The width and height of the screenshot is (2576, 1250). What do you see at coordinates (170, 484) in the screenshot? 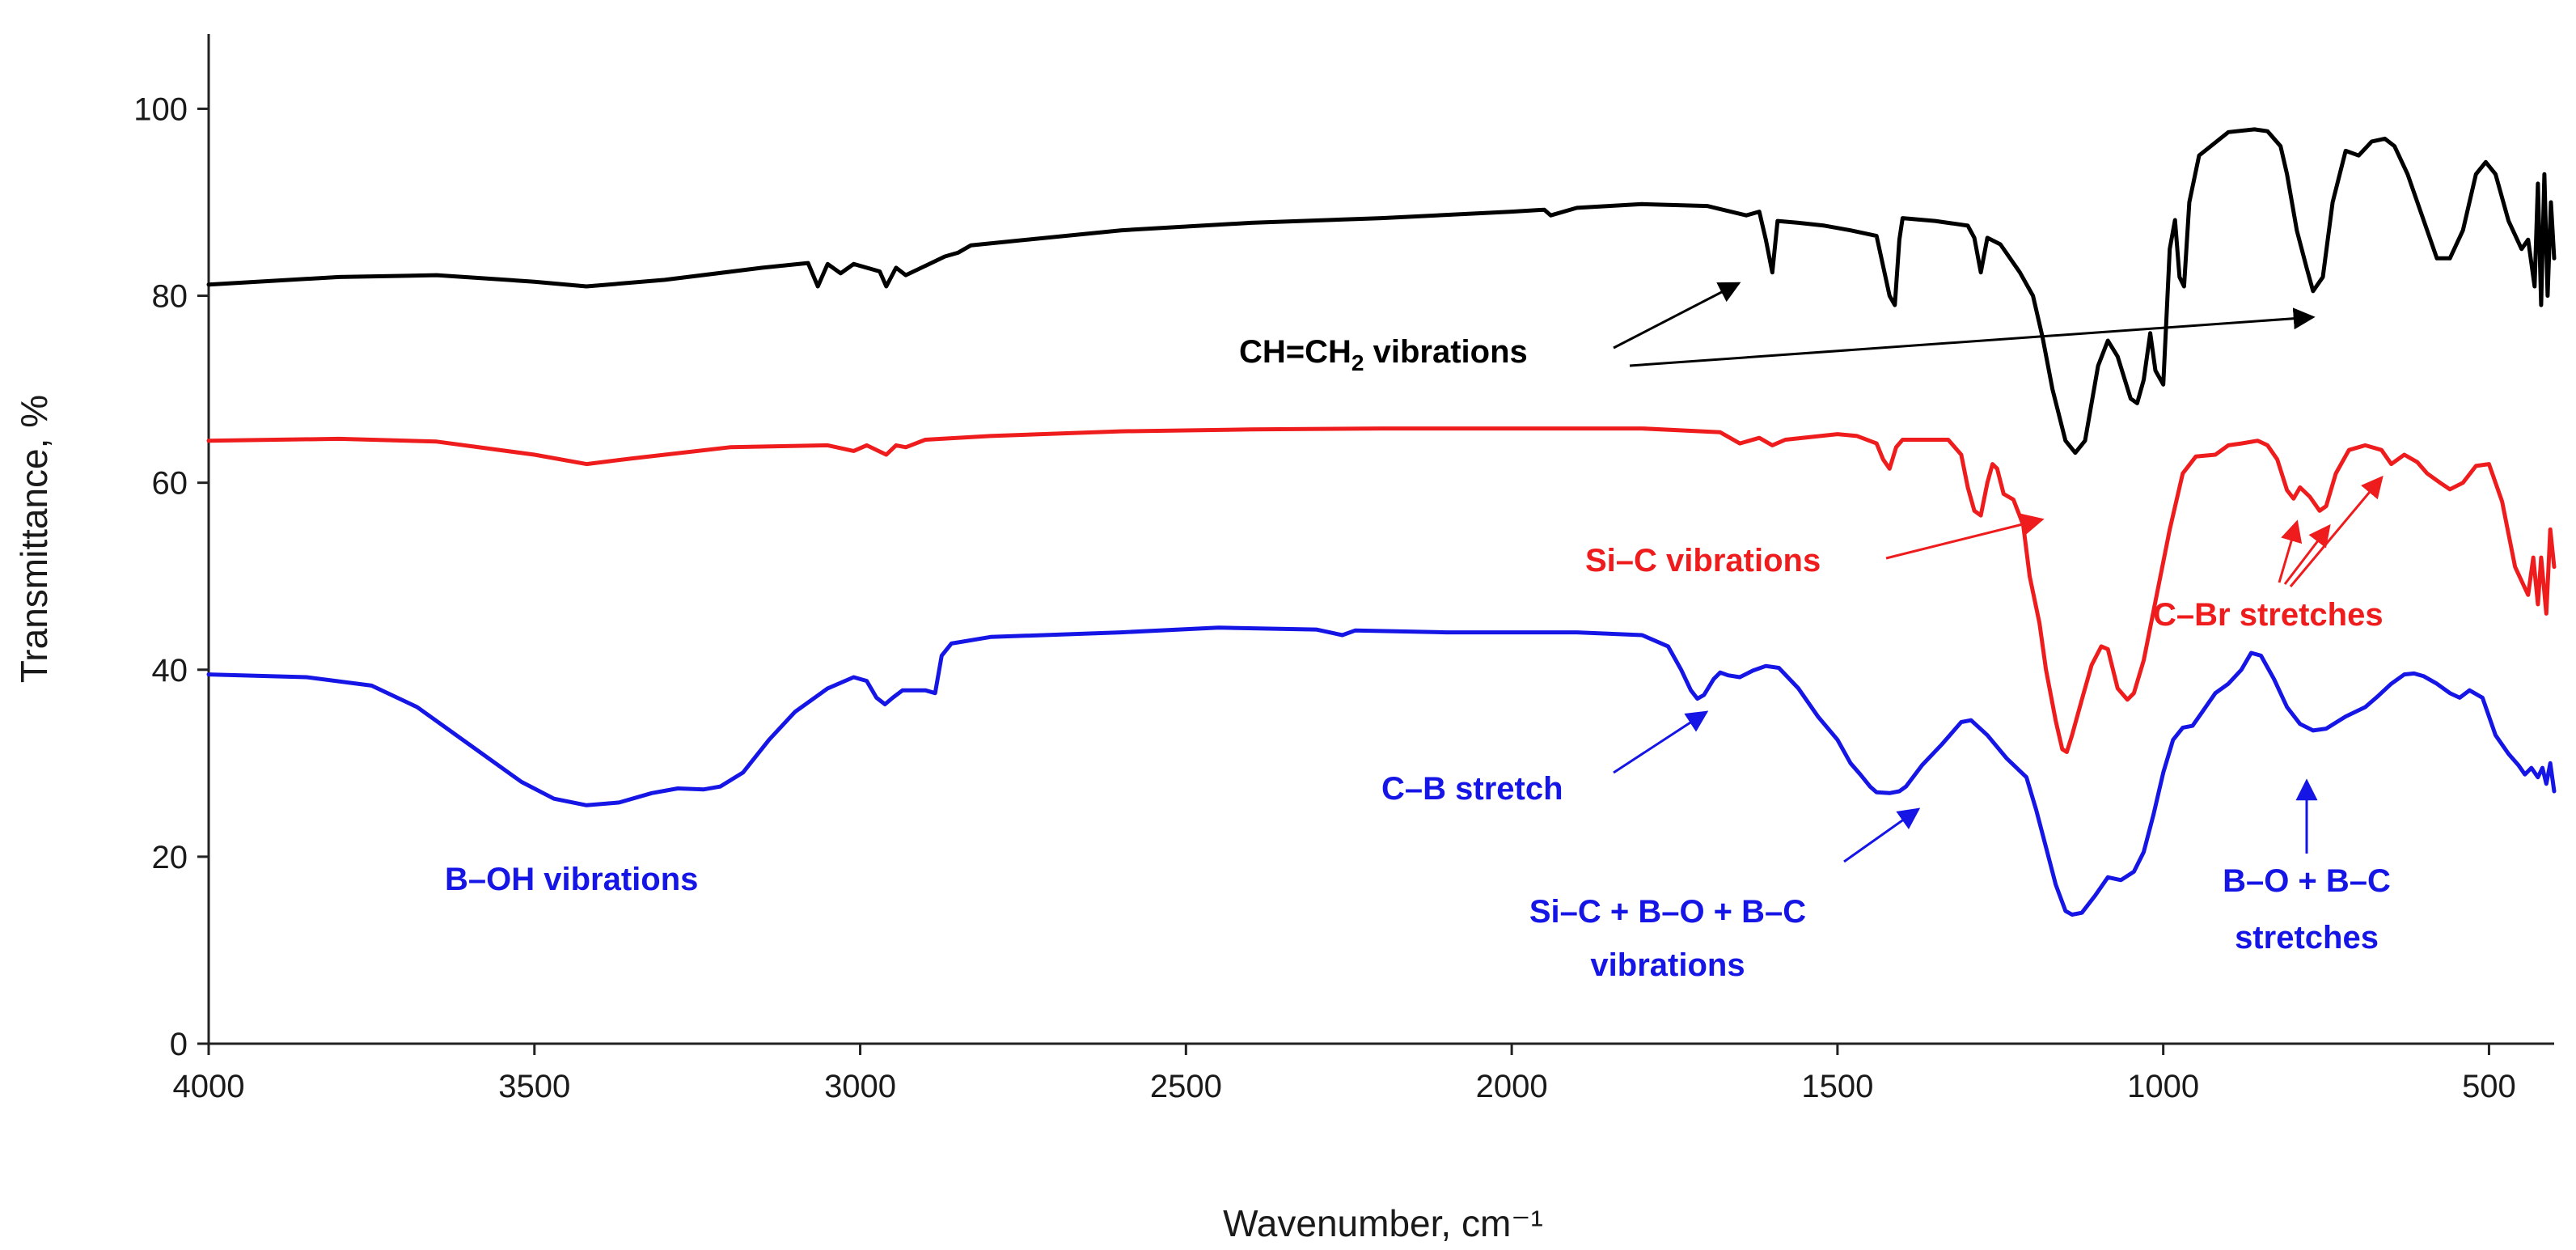
I see `y-tick-label: 60` at bounding box center [170, 484].